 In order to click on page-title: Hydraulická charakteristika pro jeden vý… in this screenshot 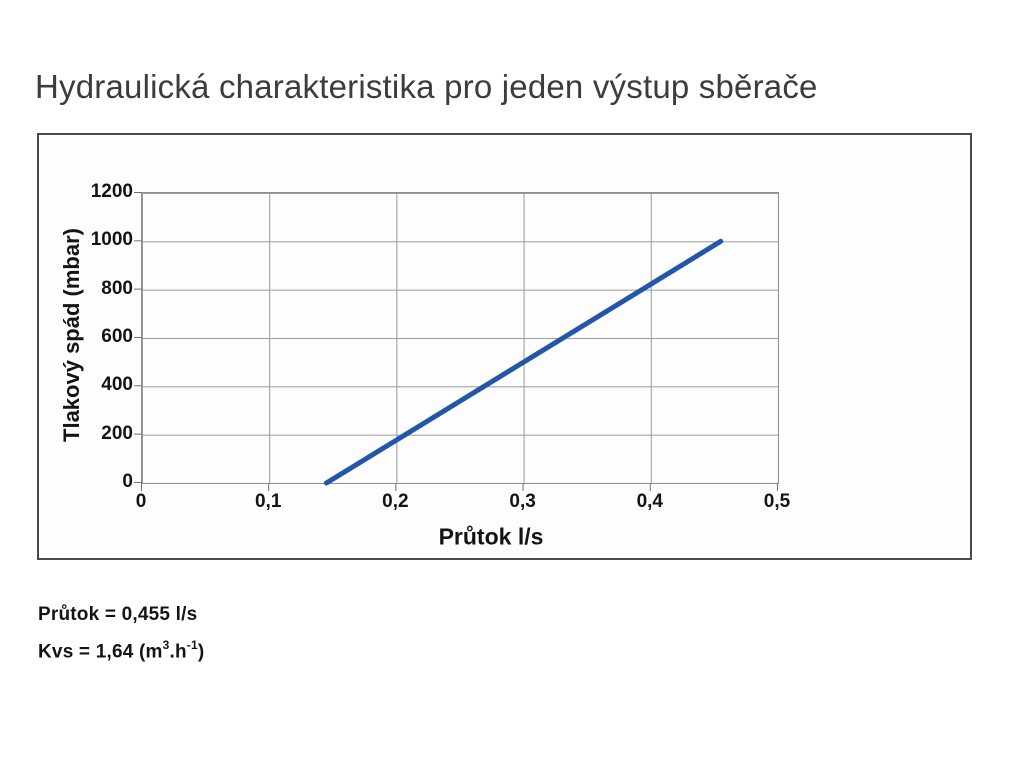, I will do `click(426, 86)`.